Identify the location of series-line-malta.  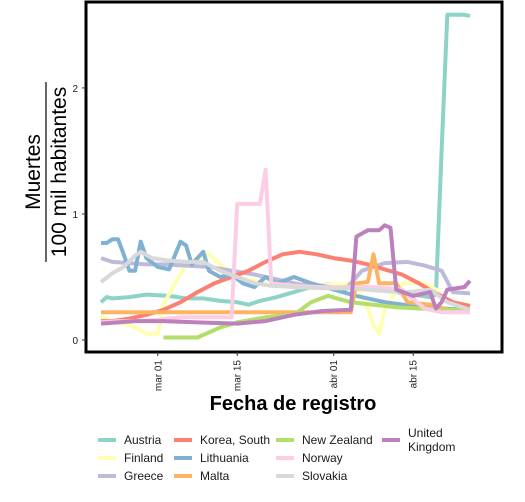
(285, 283).